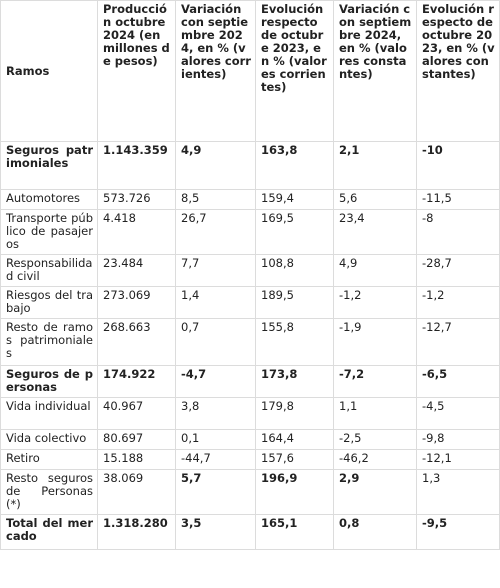 This screenshot has height=588, width=500. What do you see at coordinates (49, 492) in the screenshot?
I see `row-label: Resto seguros de Personas (*)` at bounding box center [49, 492].